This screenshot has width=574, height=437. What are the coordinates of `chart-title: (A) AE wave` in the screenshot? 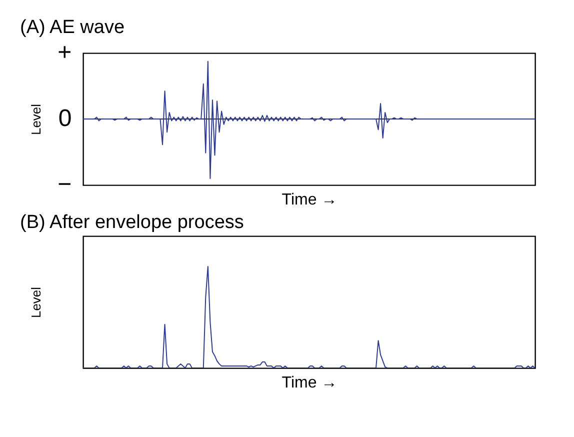 It's located at (72, 27).